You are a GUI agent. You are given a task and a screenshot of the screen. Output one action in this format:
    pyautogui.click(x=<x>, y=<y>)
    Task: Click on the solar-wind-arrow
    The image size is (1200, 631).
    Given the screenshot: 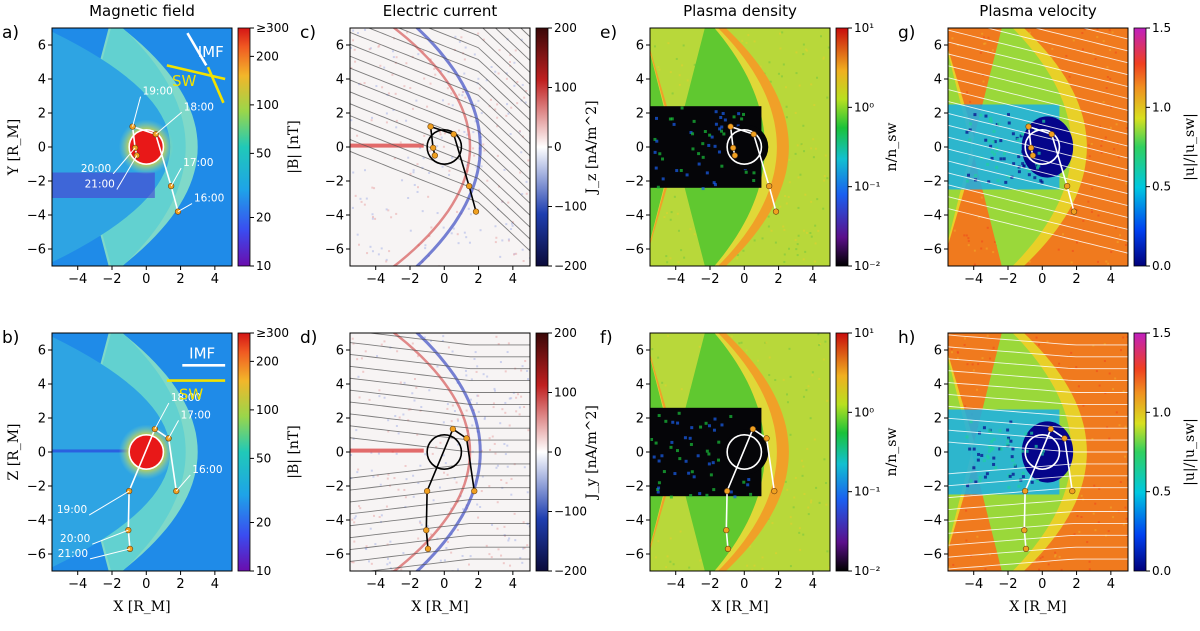 What is the action you would take?
    pyautogui.click(x=215, y=85)
    